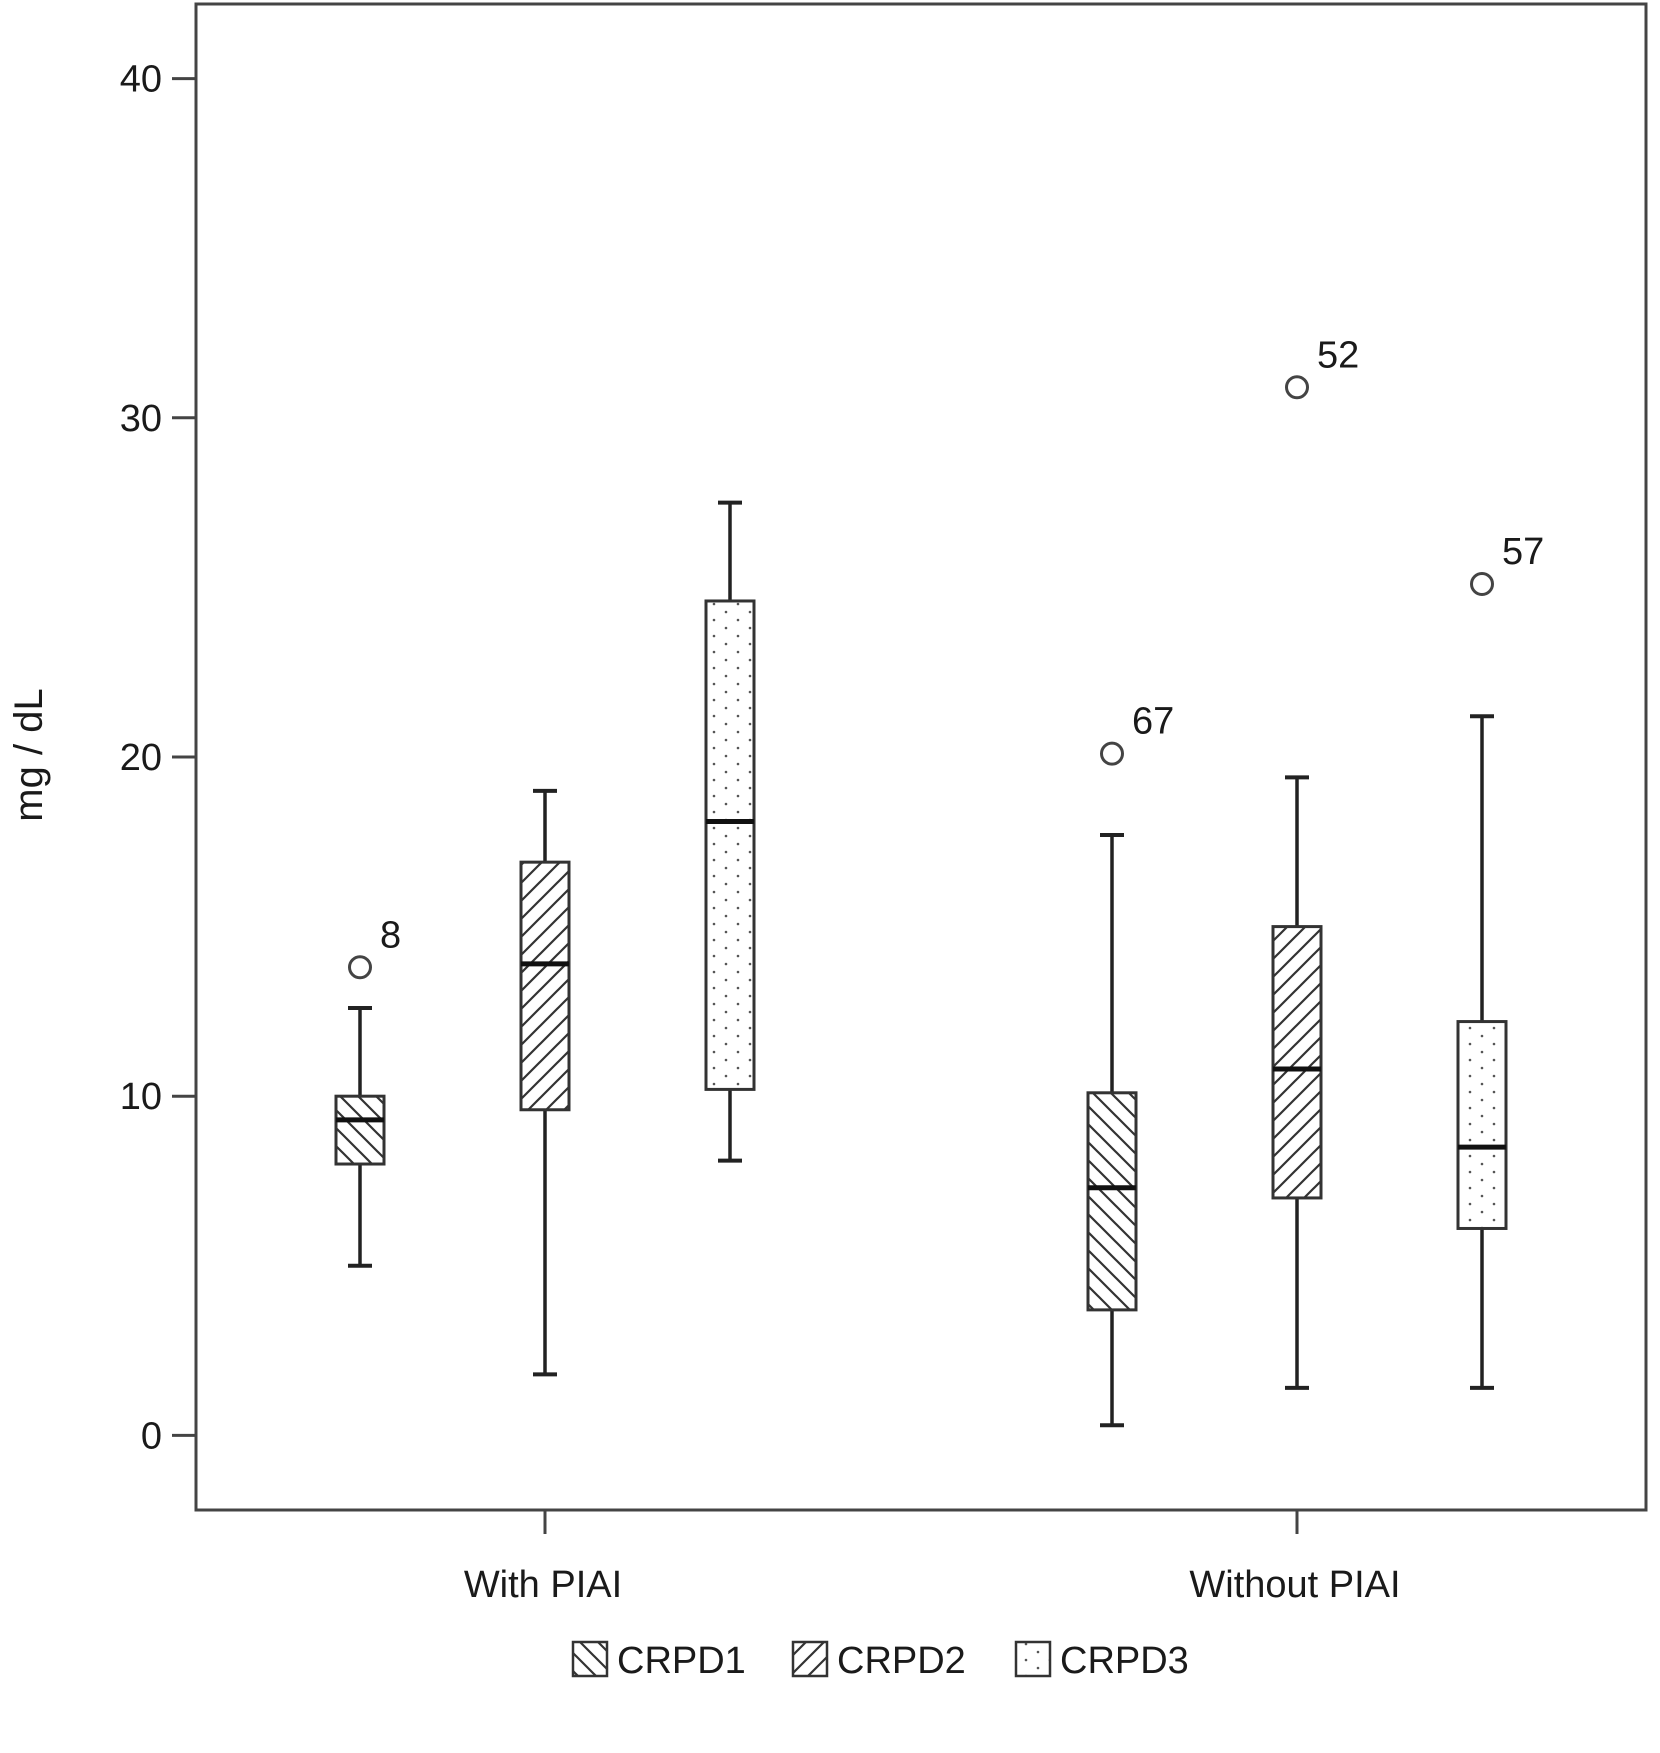  I want to click on box-crpd2-with-piai, so click(545, 1082).